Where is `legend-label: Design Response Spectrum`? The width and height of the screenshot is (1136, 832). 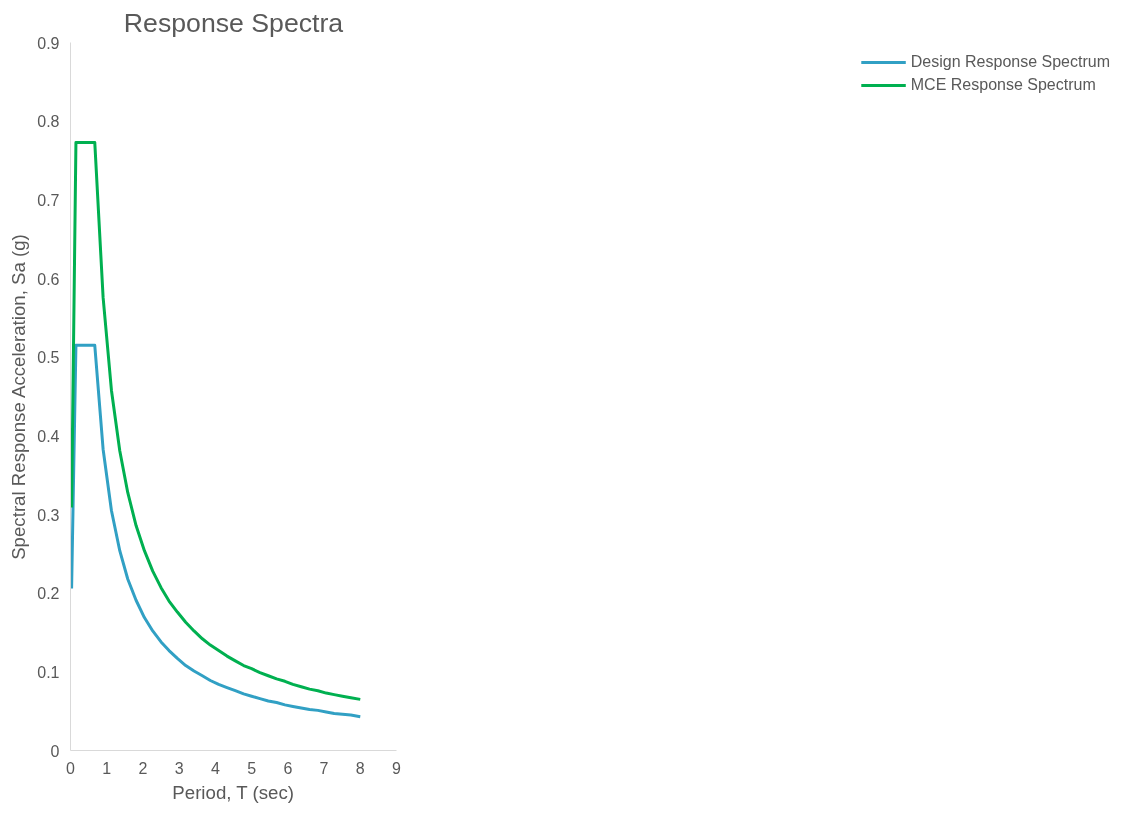
legend-label: Design Response Spectrum is located at coordinates (1010, 62).